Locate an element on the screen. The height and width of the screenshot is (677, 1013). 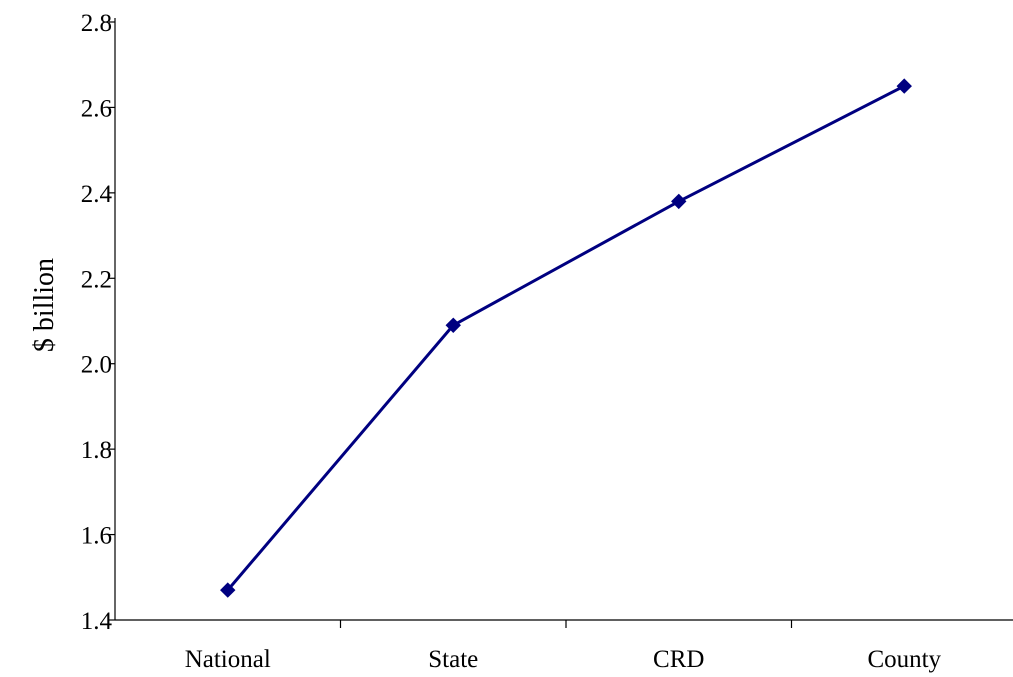
y-tick-label: 1.8 is located at coordinates (96, 450).